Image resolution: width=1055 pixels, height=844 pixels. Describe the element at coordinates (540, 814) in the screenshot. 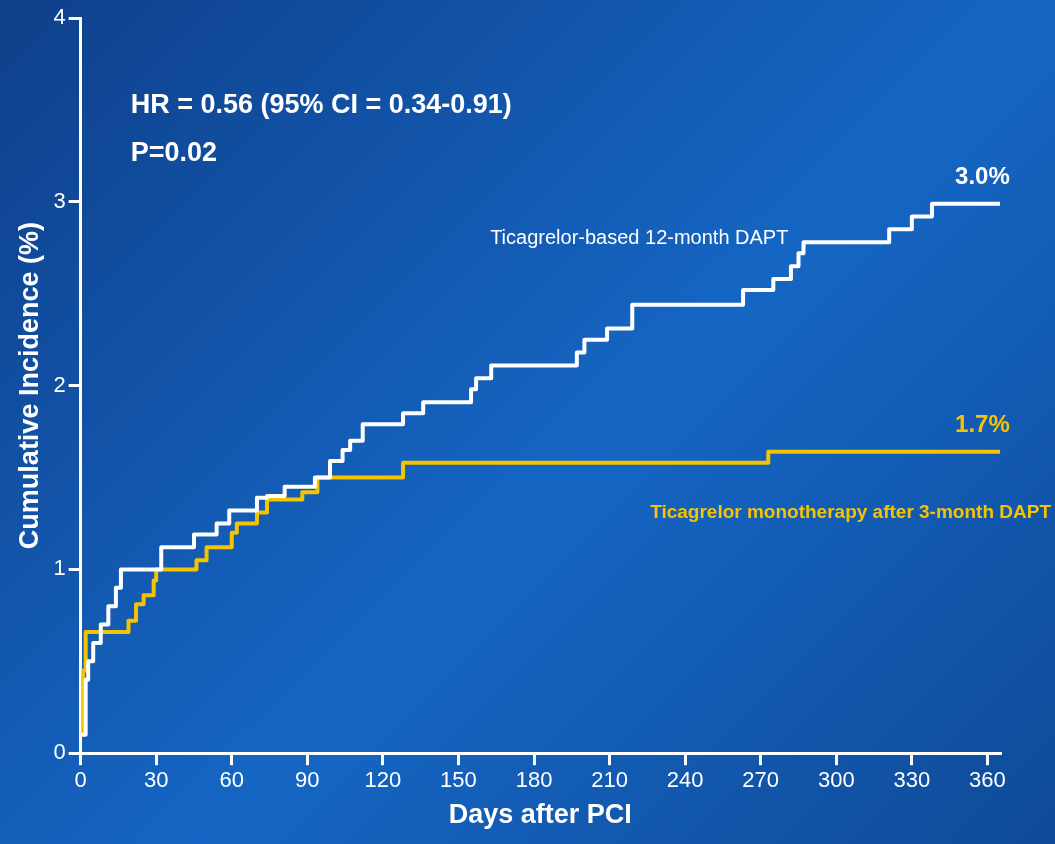

I see `x-axis-title: Days after PCI` at that location.